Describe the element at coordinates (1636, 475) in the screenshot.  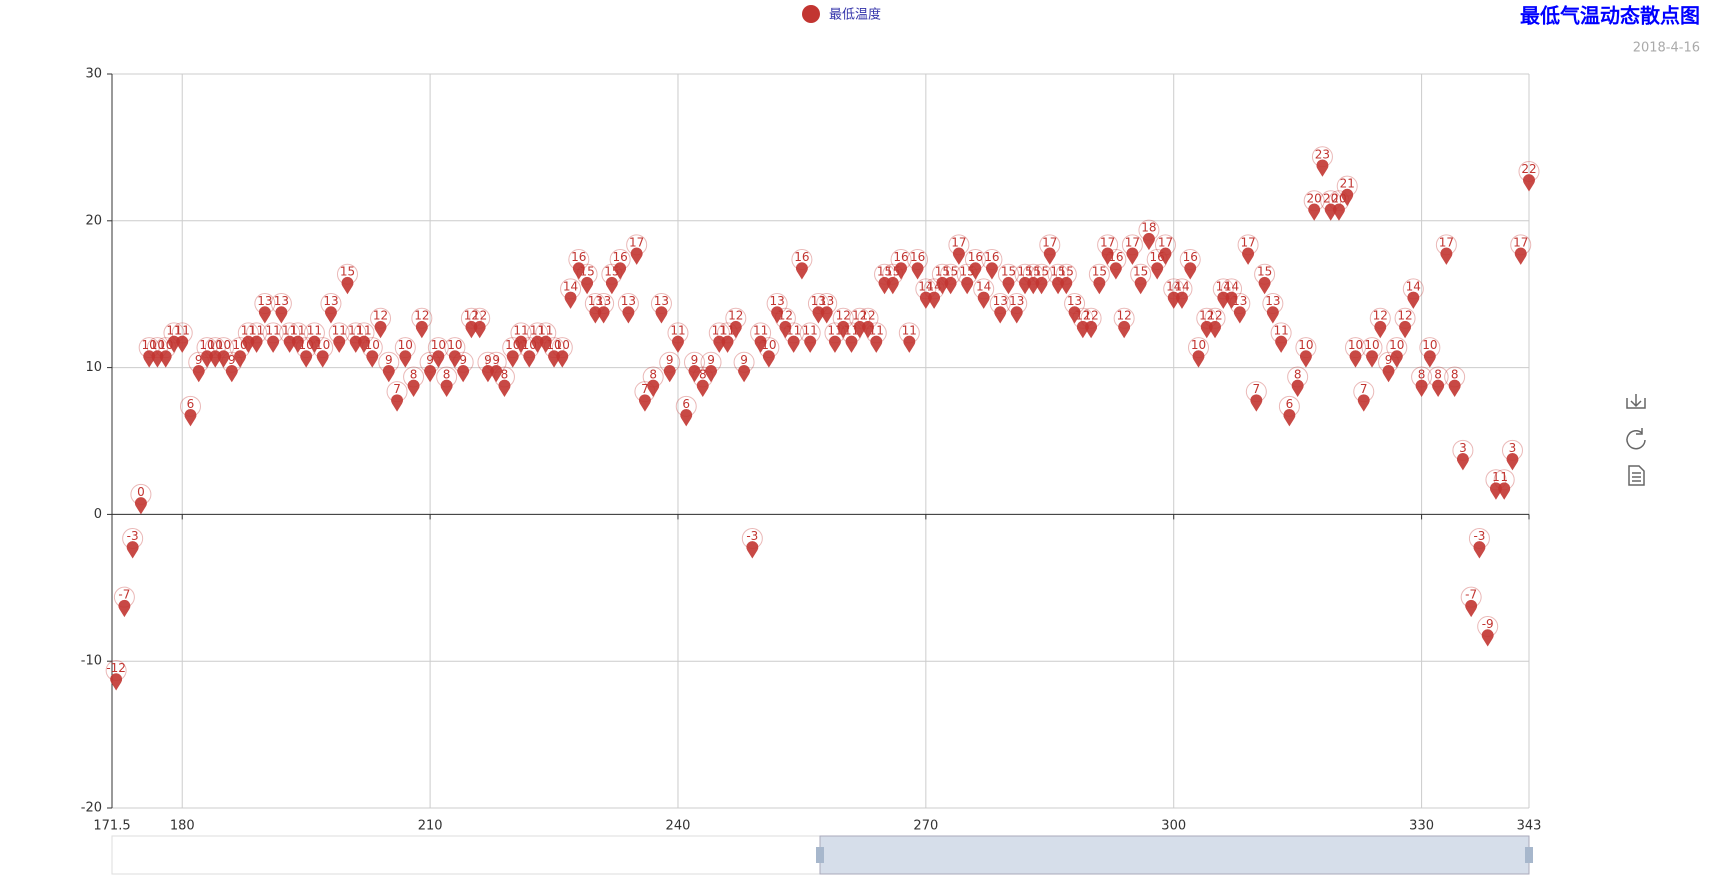
I see `data-view-icon` at that location.